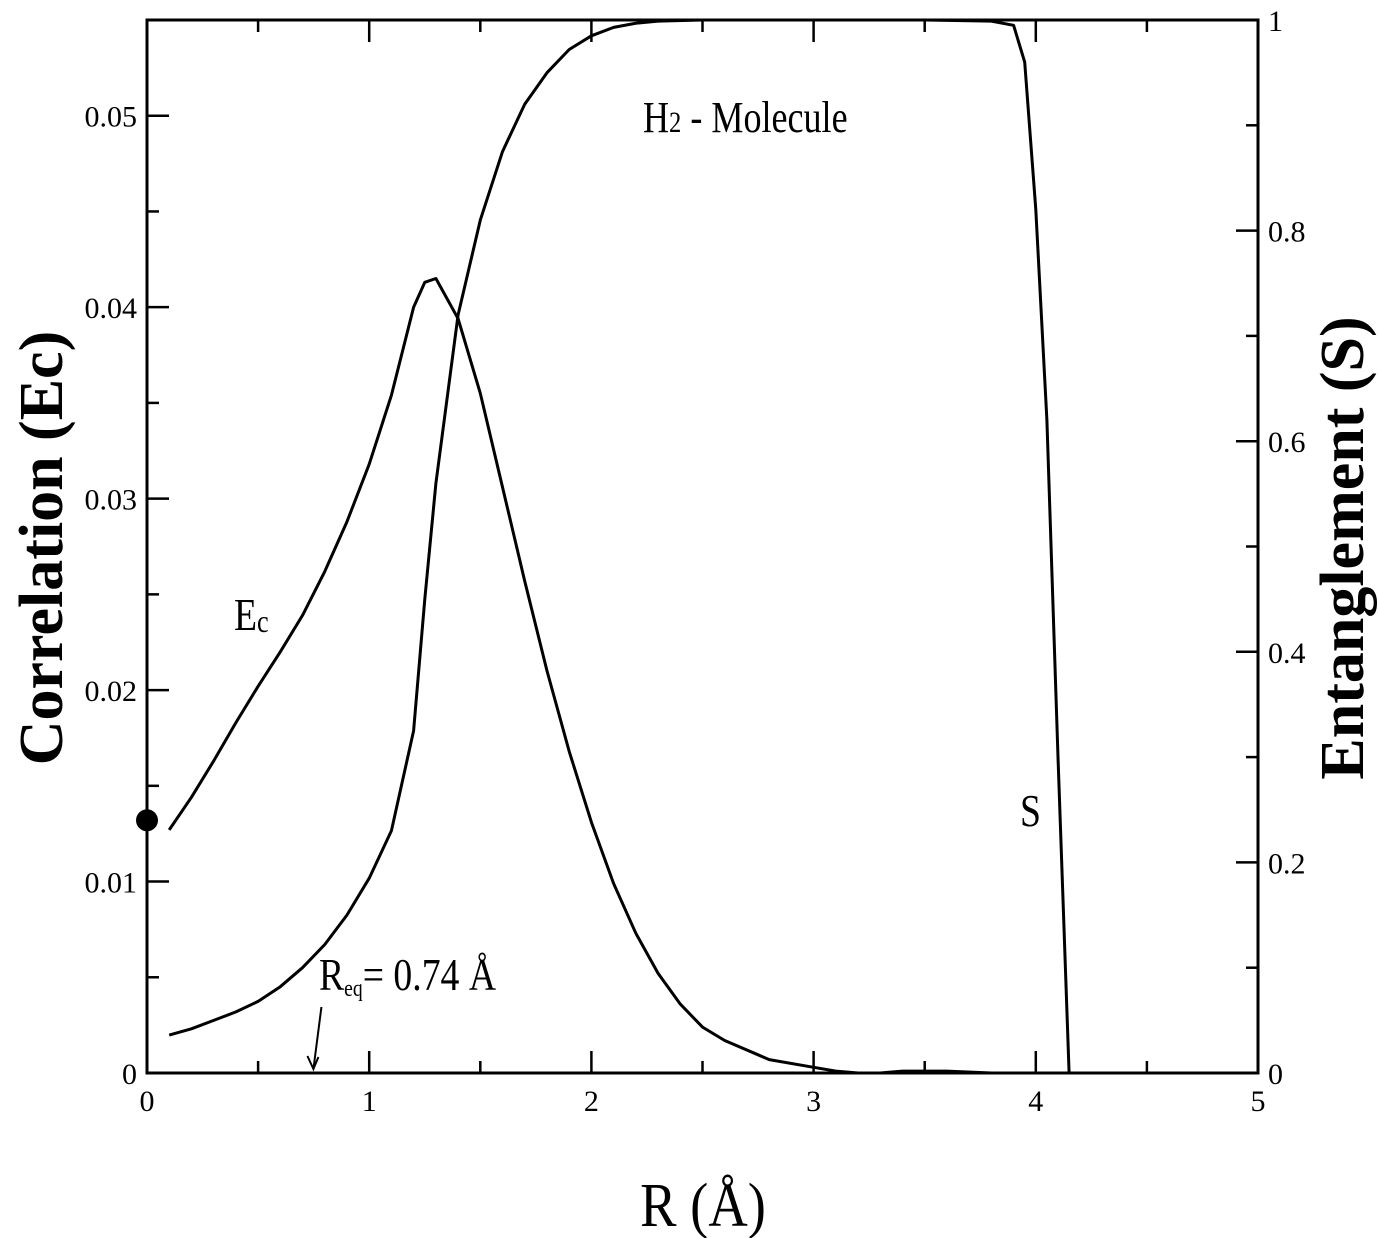 The width and height of the screenshot is (1378, 1238). Describe the element at coordinates (111, 117) in the screenshot. I see `y-left-tick-label: 0.05` at that location.